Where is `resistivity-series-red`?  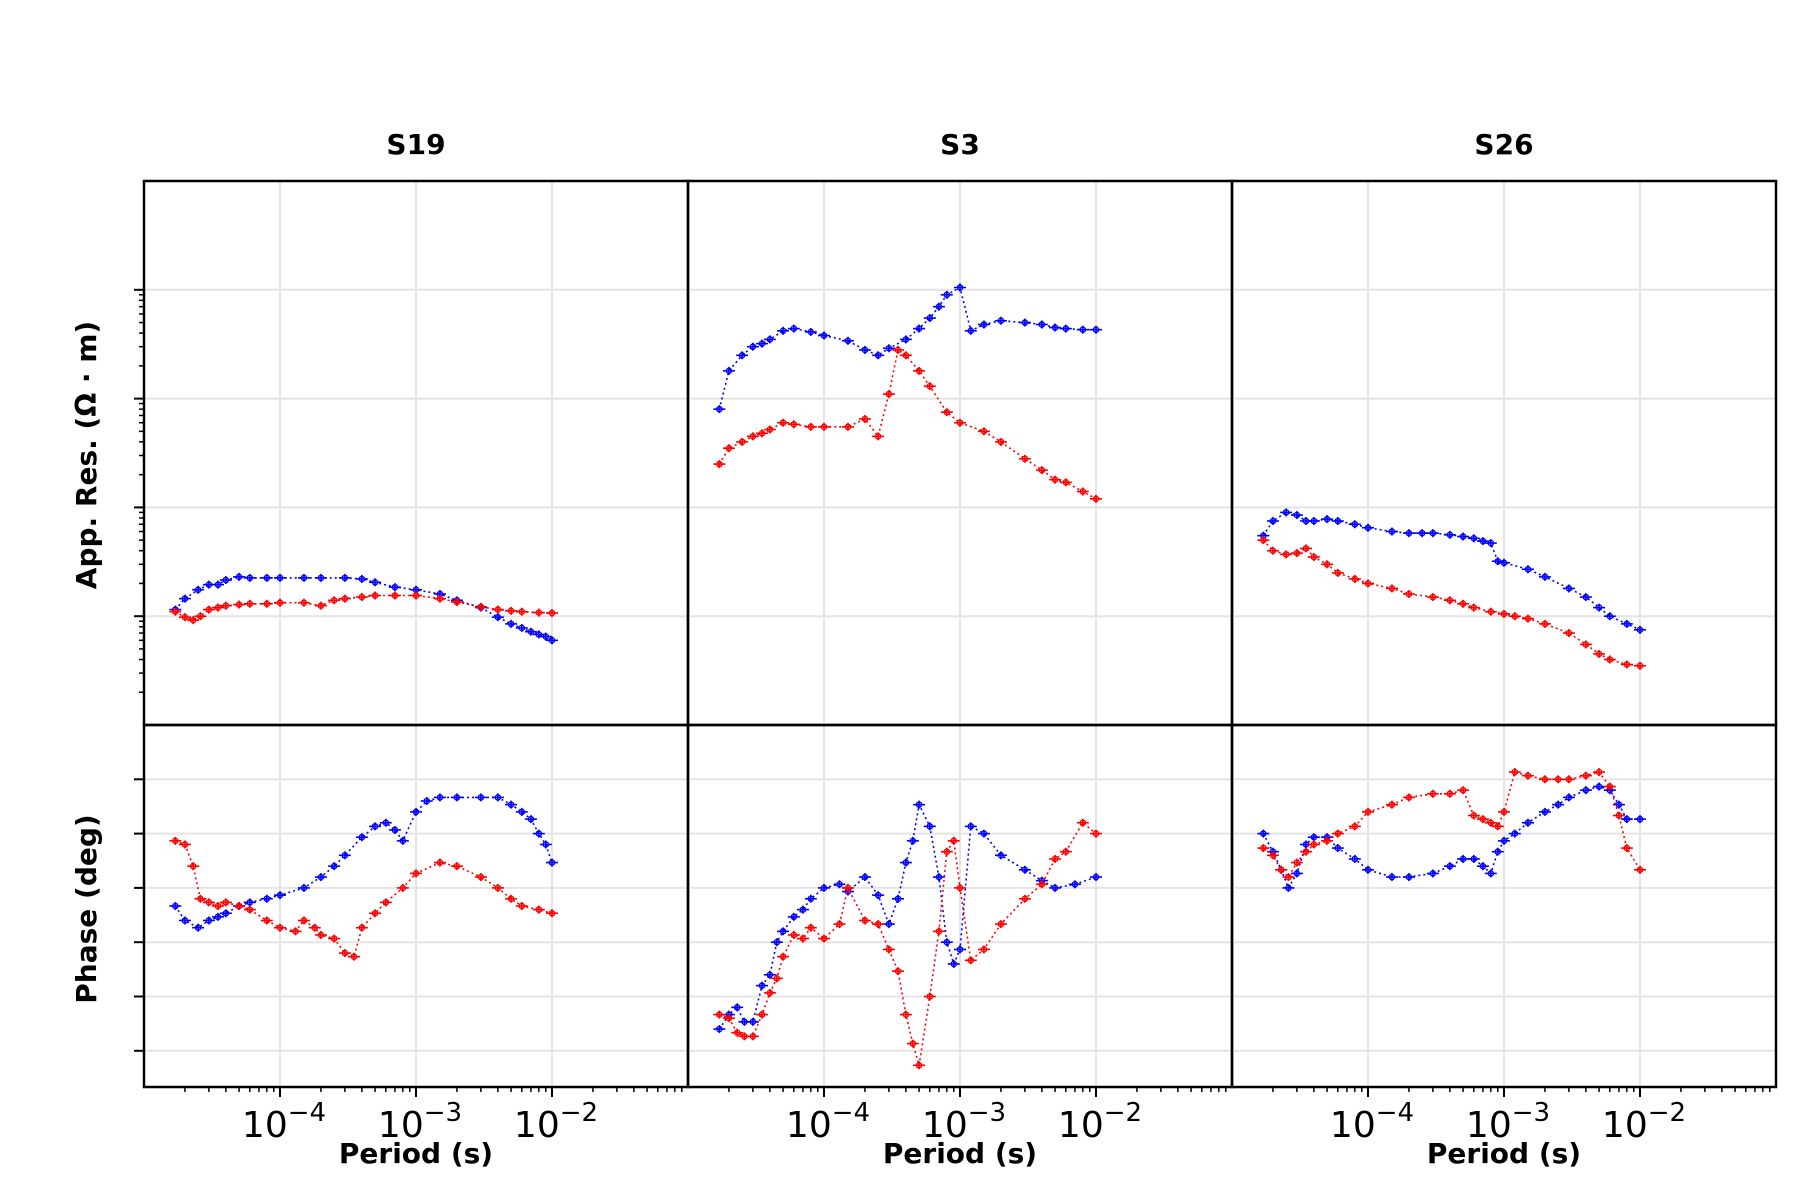 resistivity-series-red is located at coordinates (1451, 603).